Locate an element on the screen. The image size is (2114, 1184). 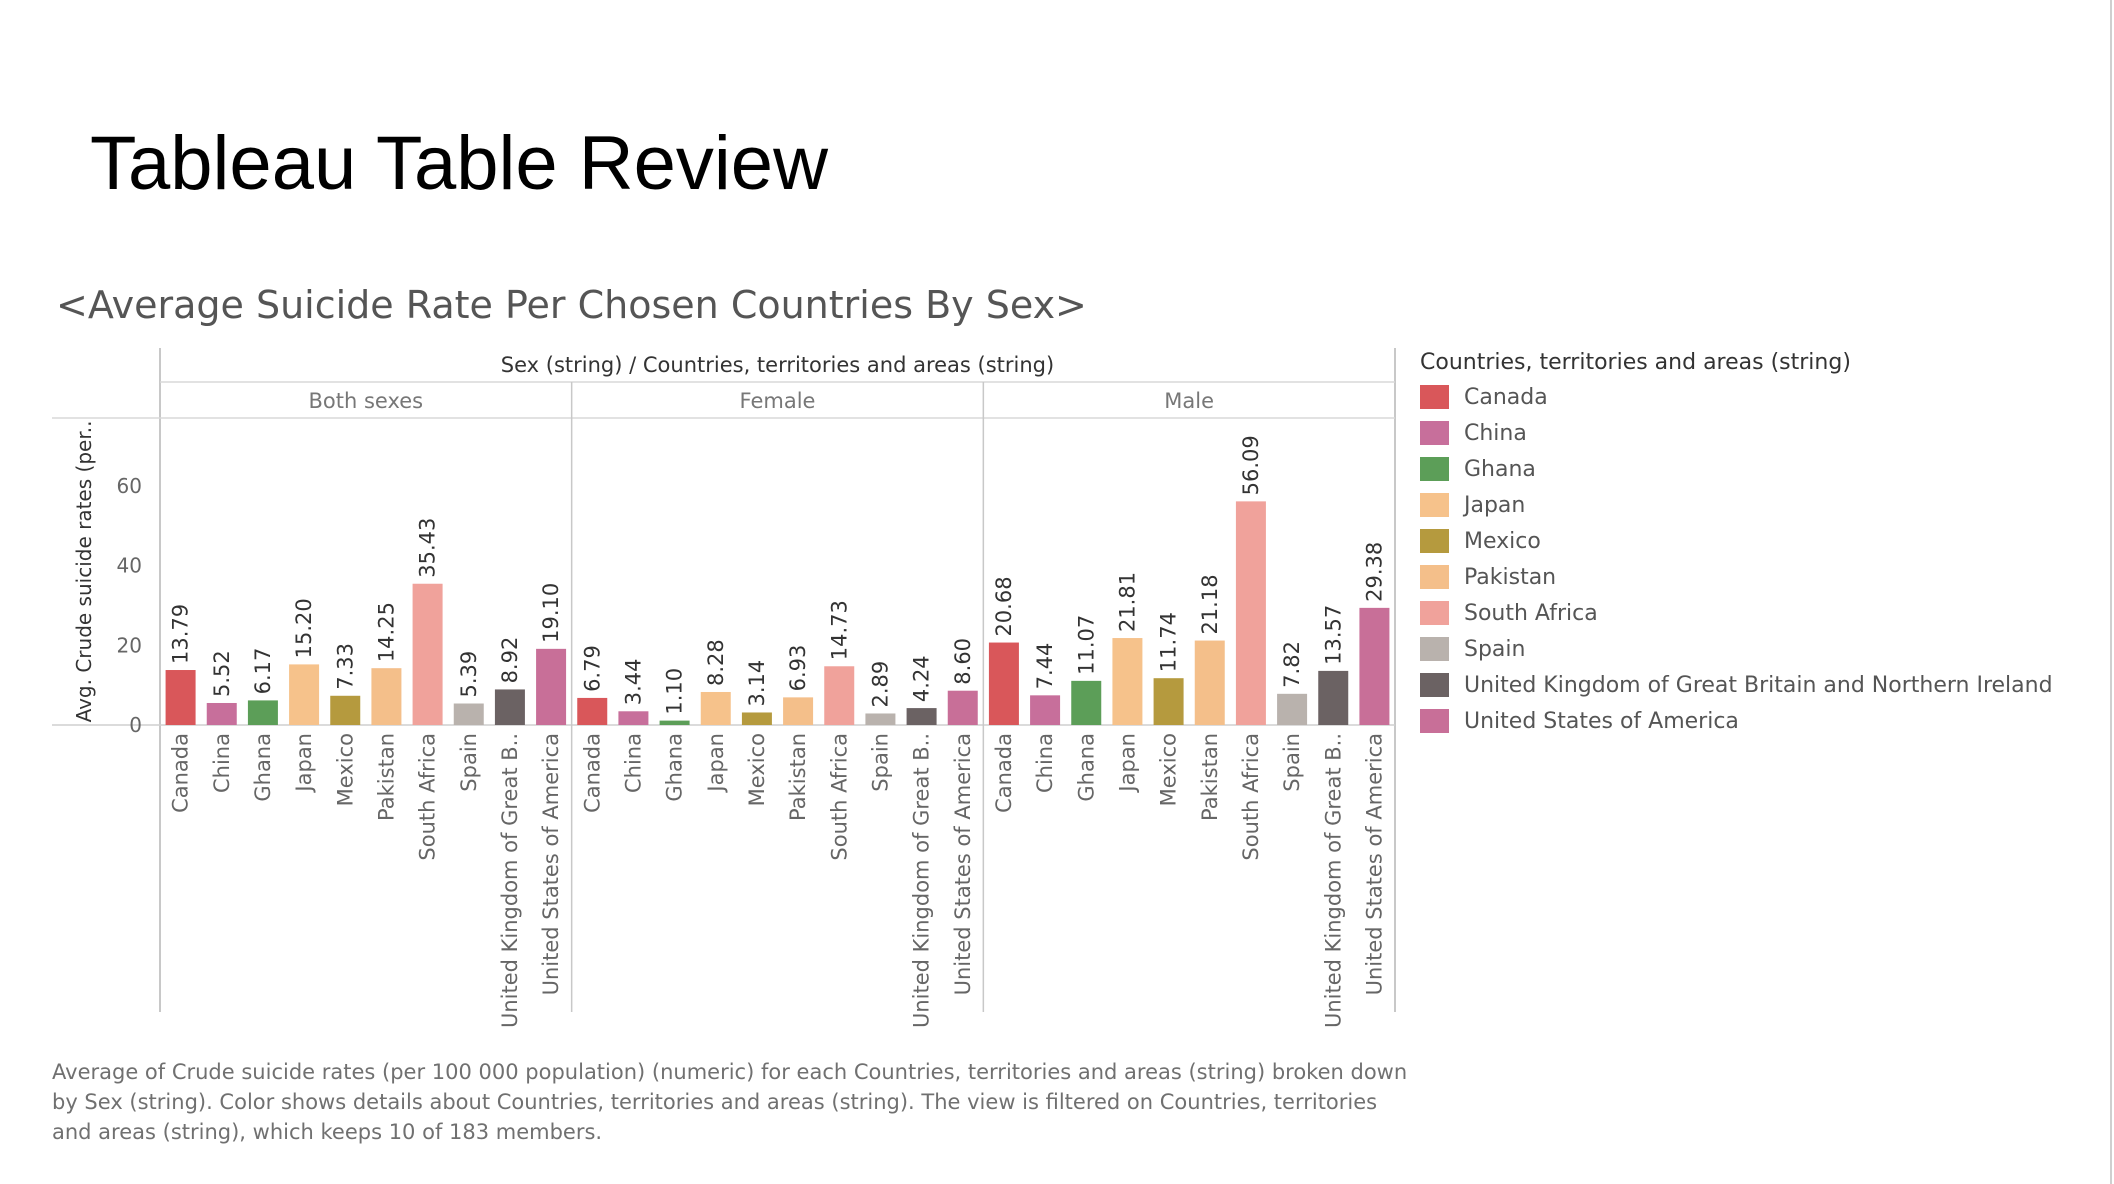
slide-edge-divider is located at coordinates (2111, 592).